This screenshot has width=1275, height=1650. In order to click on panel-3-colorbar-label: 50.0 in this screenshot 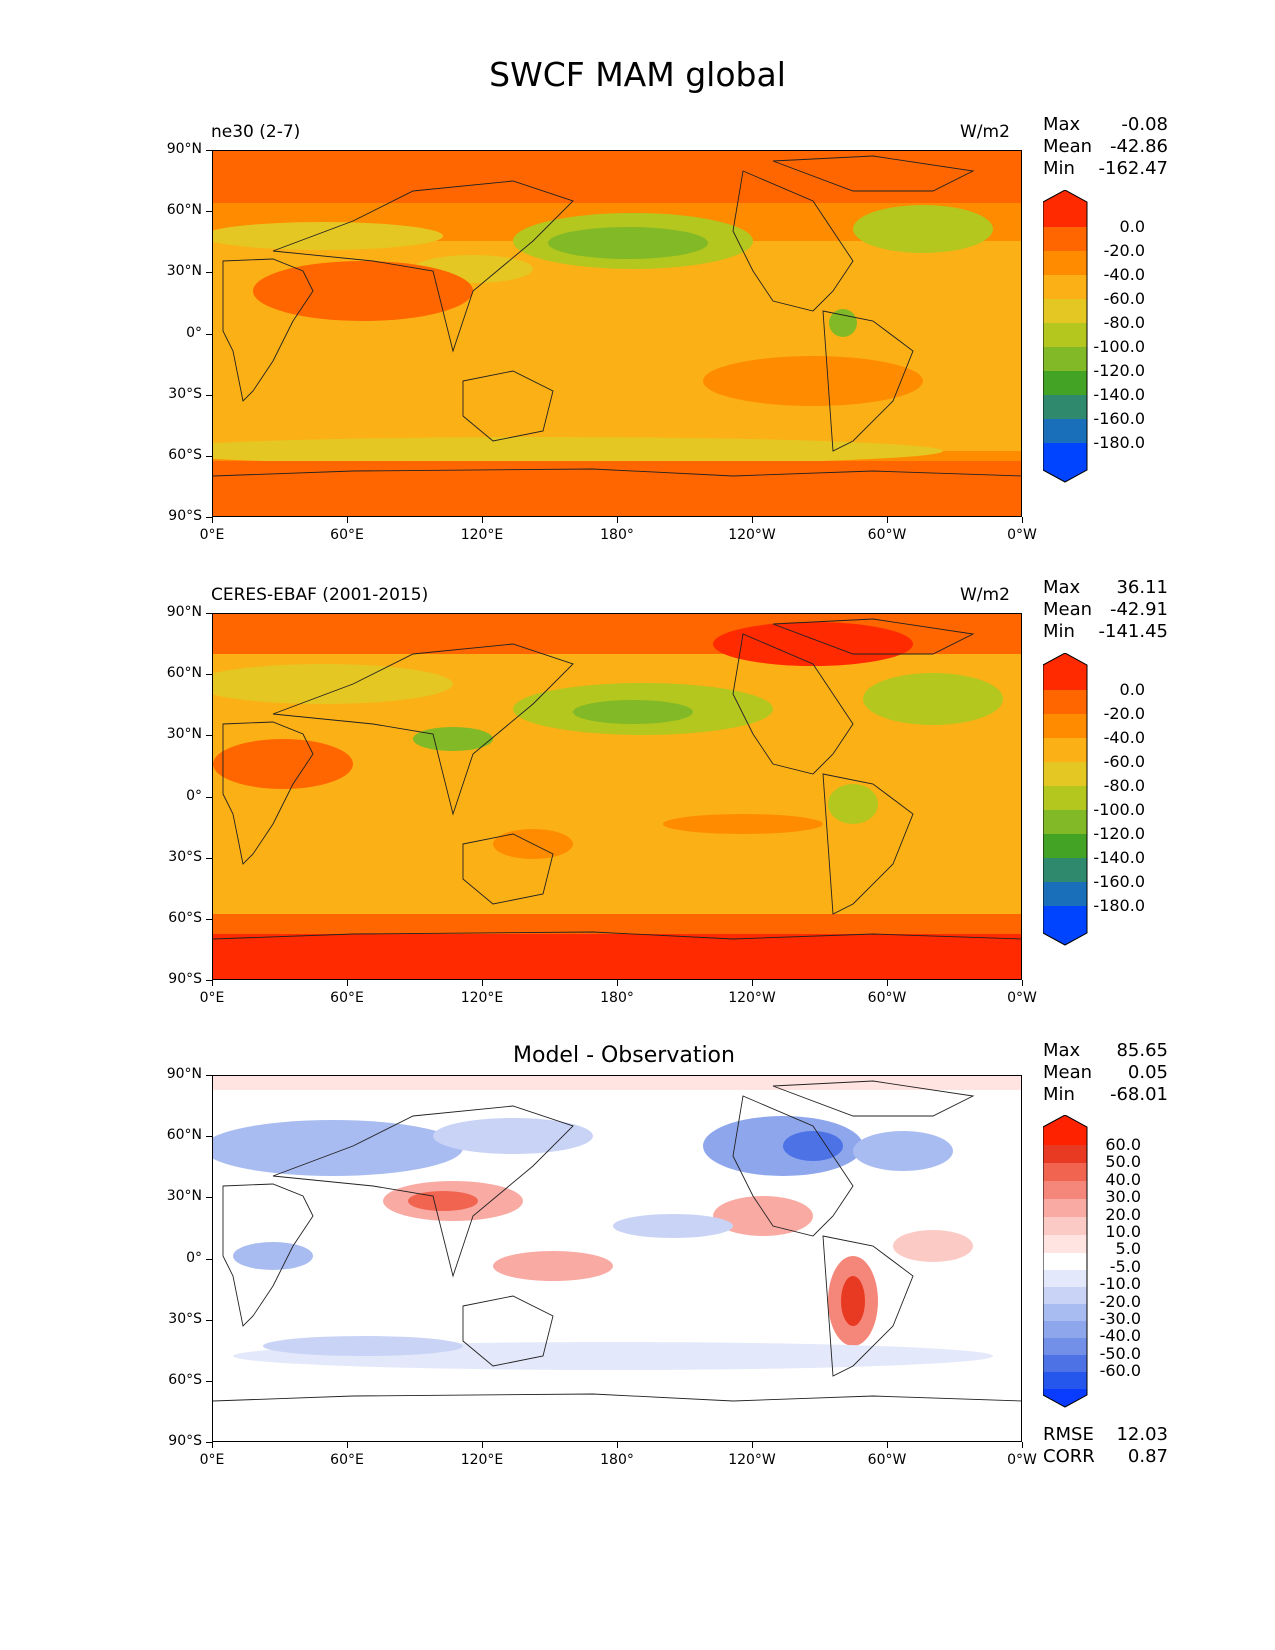, I will do `click(1123, 1162)`.